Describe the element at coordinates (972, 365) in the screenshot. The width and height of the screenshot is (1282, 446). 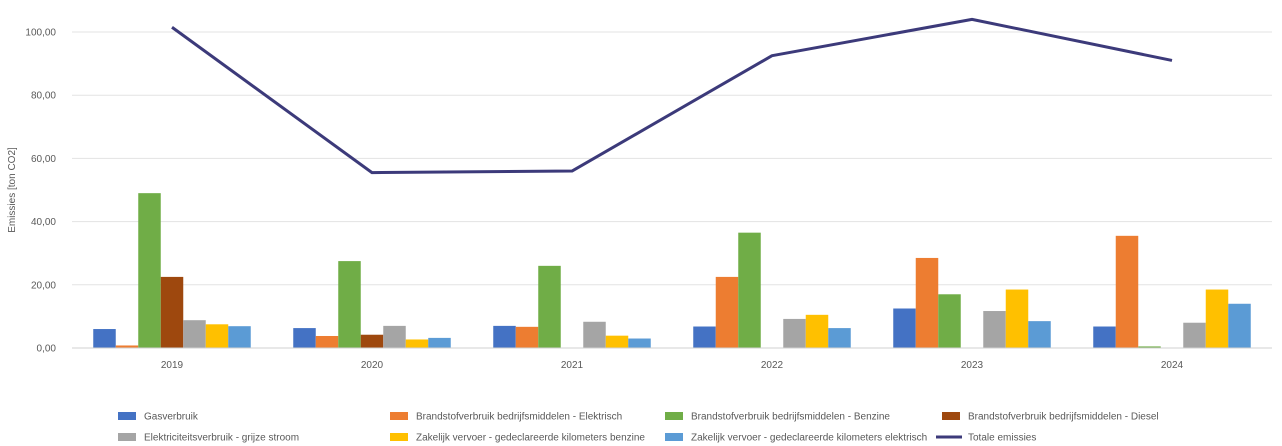
I see `x-tick-label: 2023` at that location.